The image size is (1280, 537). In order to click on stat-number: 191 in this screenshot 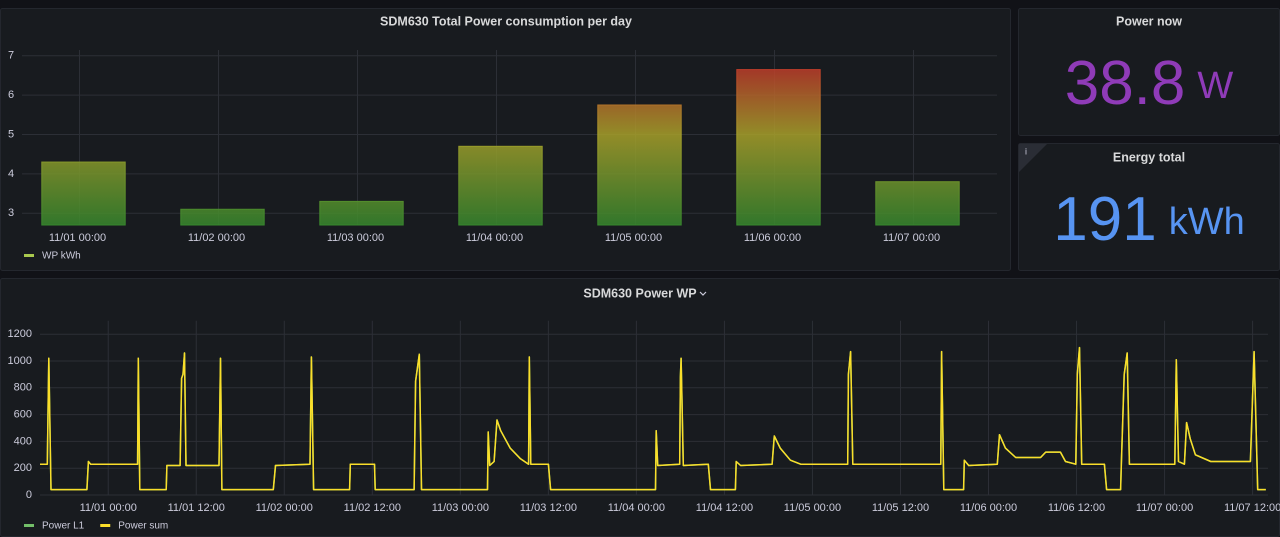, I will do `click(1104, 219)`.